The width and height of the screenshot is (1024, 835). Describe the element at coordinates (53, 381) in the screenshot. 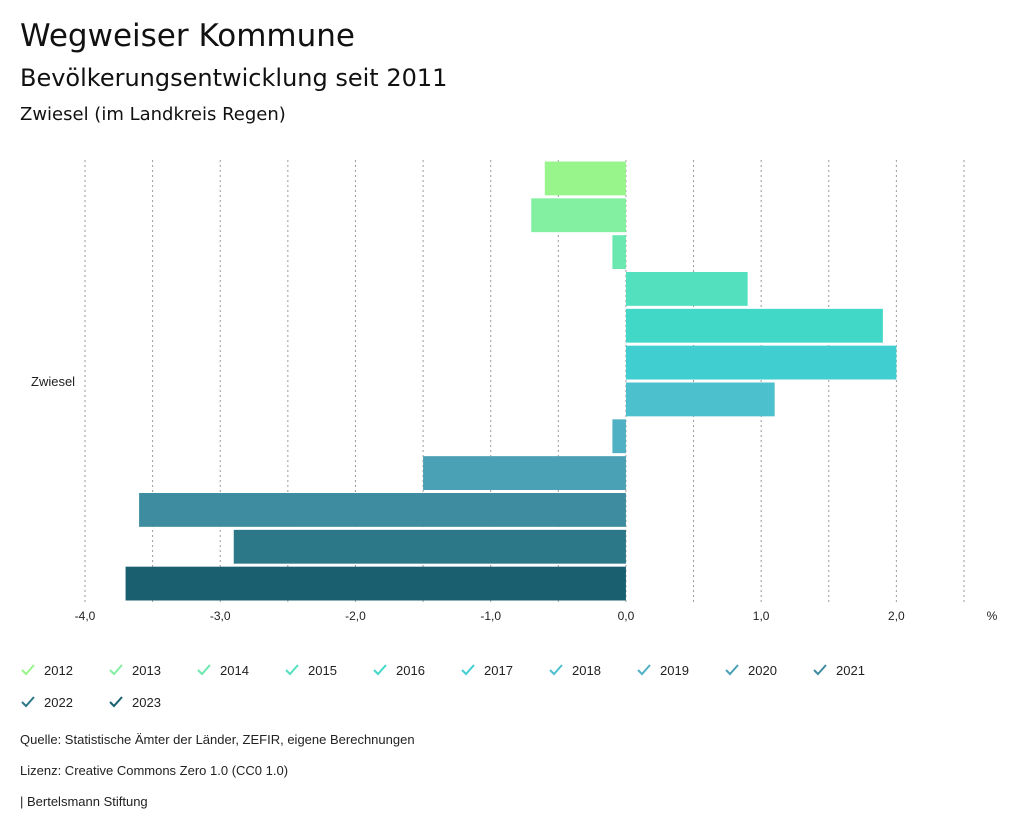

I see `category-label: Zwiesel` at that location.